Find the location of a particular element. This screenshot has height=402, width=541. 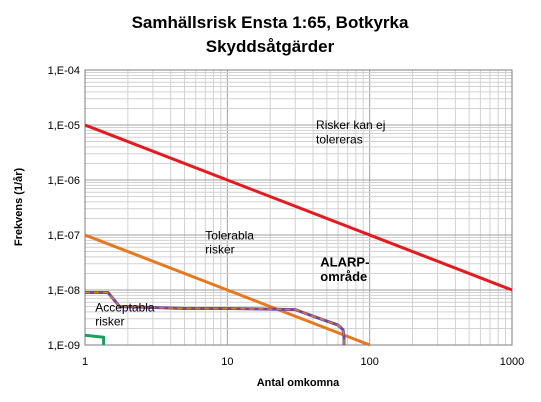

y-tick-label: 1,E-09 is located at coordinates (64, 346).